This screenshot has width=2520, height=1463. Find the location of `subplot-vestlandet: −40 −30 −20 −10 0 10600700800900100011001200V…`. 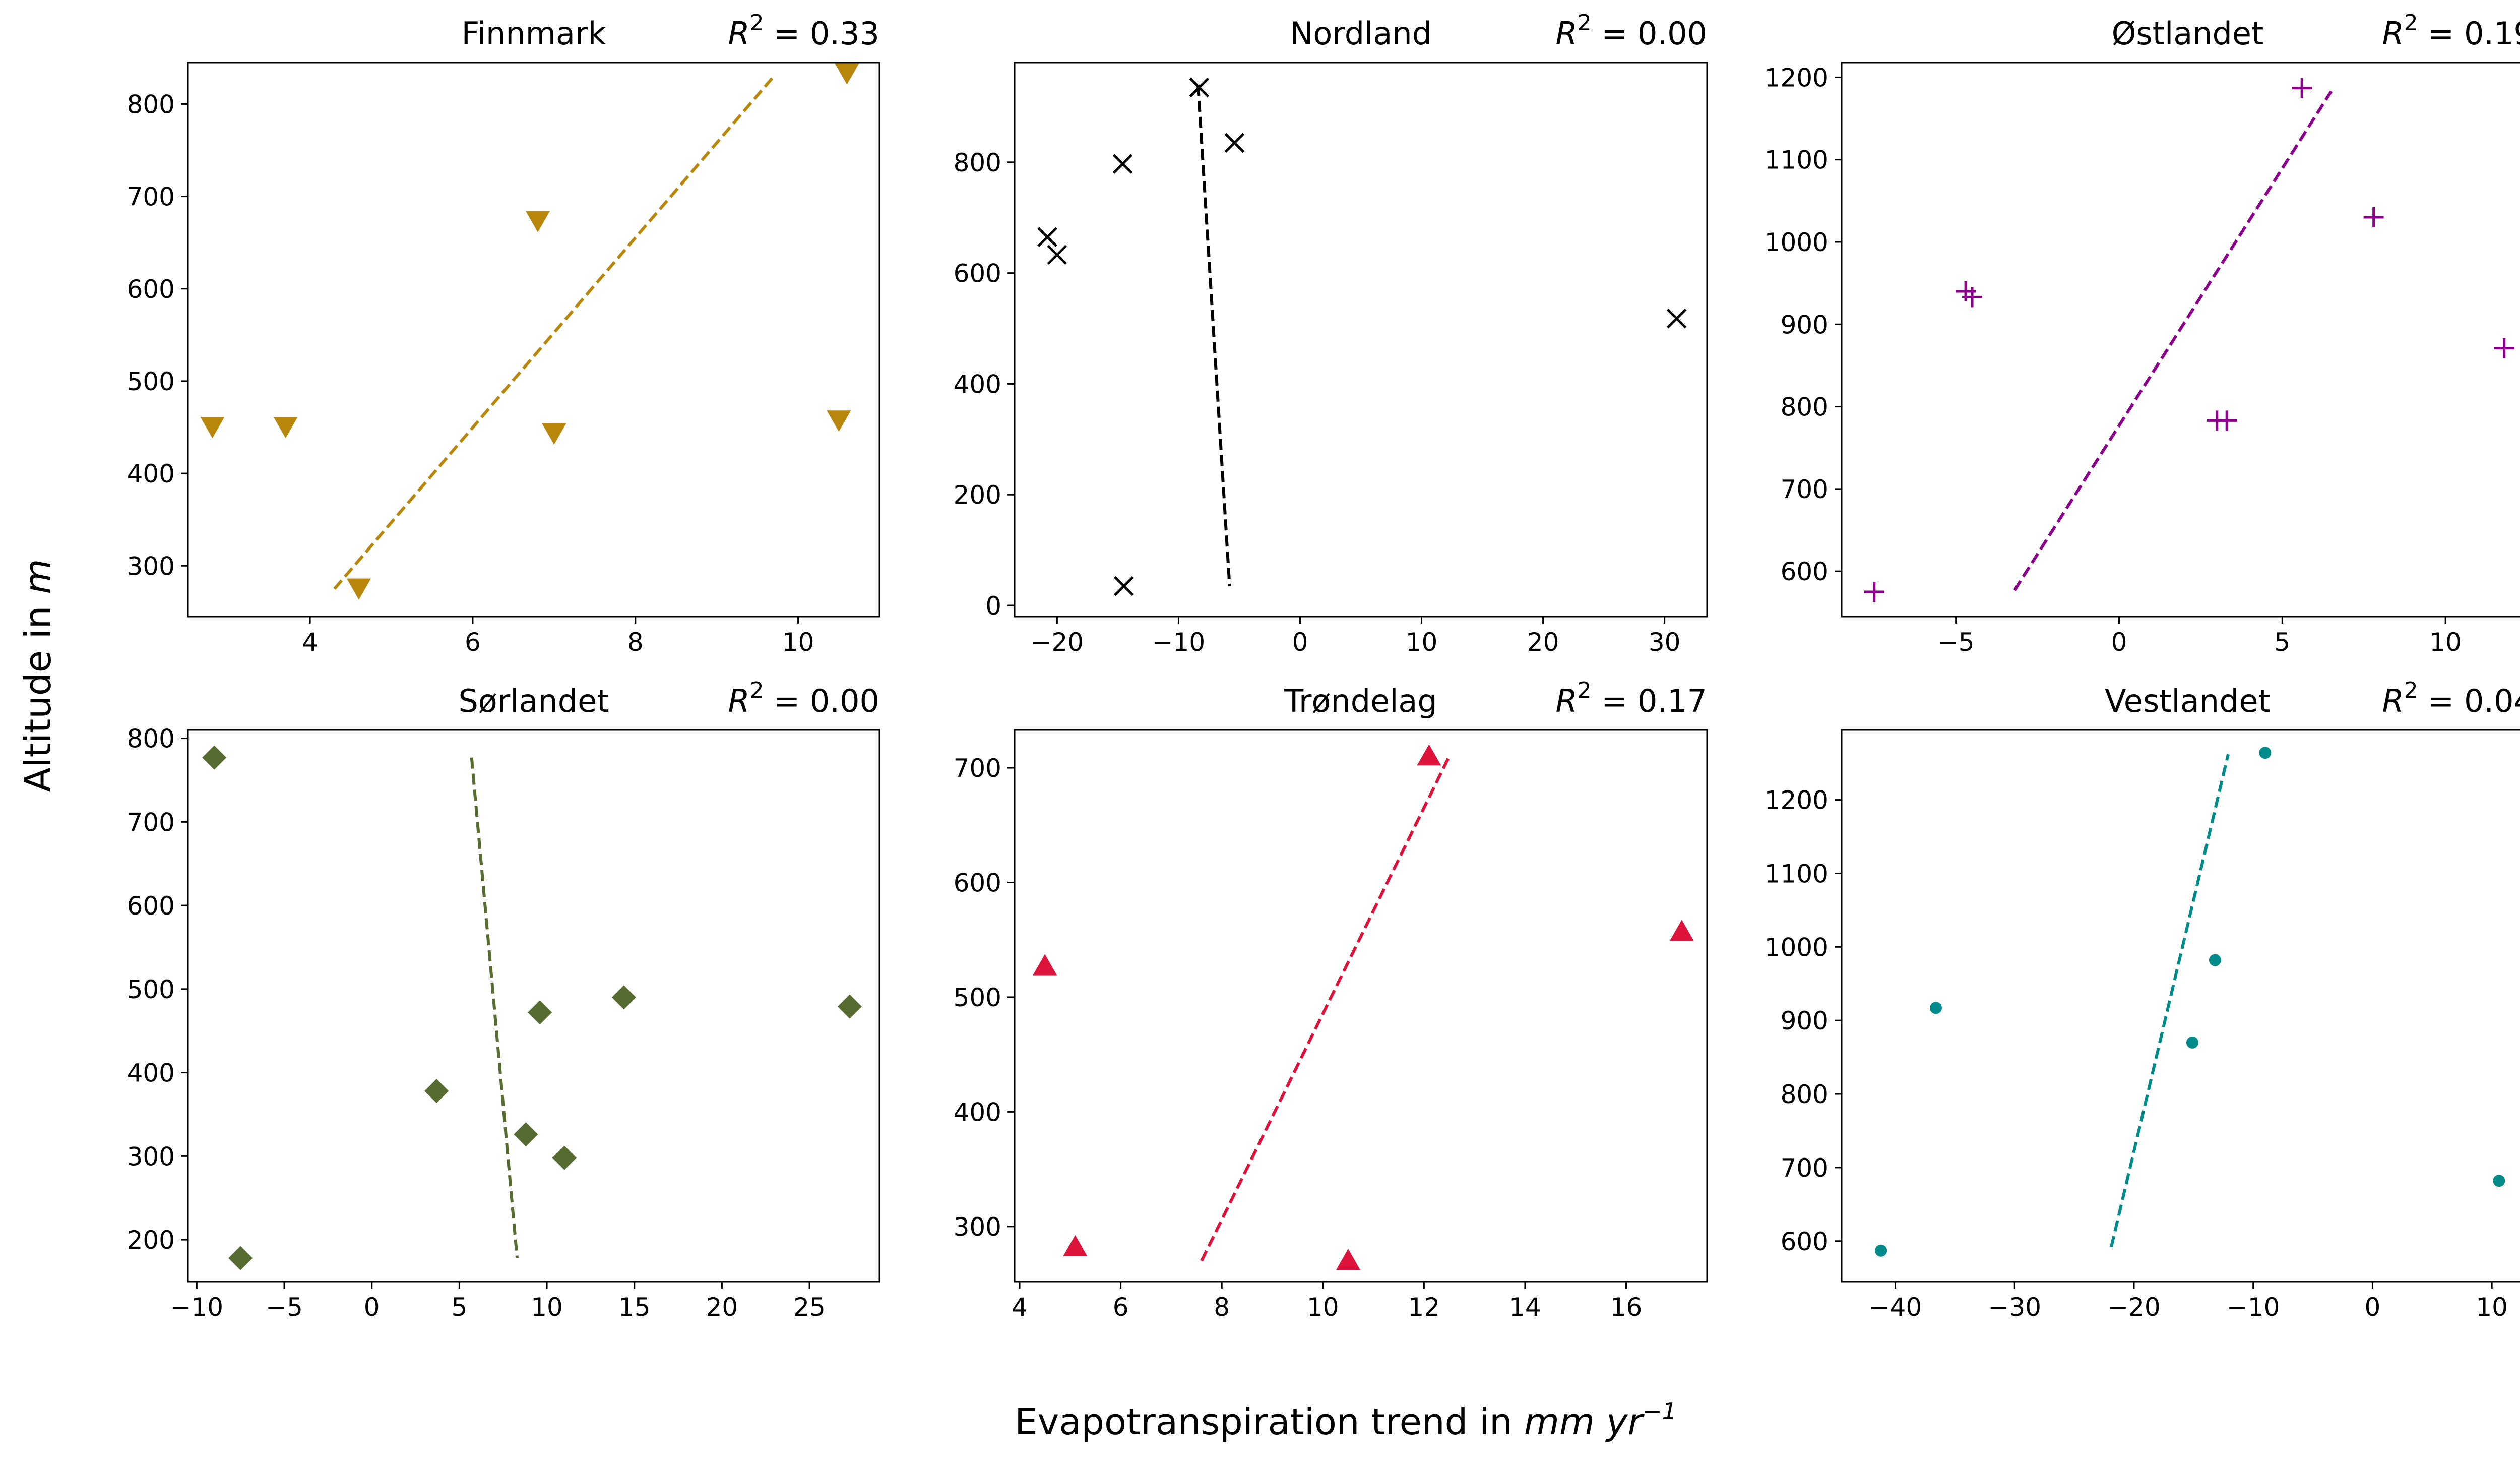

subplot-vestlandet: −40 −30 −20 −10 0 10600700800900100011001200V… is located at coordinates (2142, 1000).